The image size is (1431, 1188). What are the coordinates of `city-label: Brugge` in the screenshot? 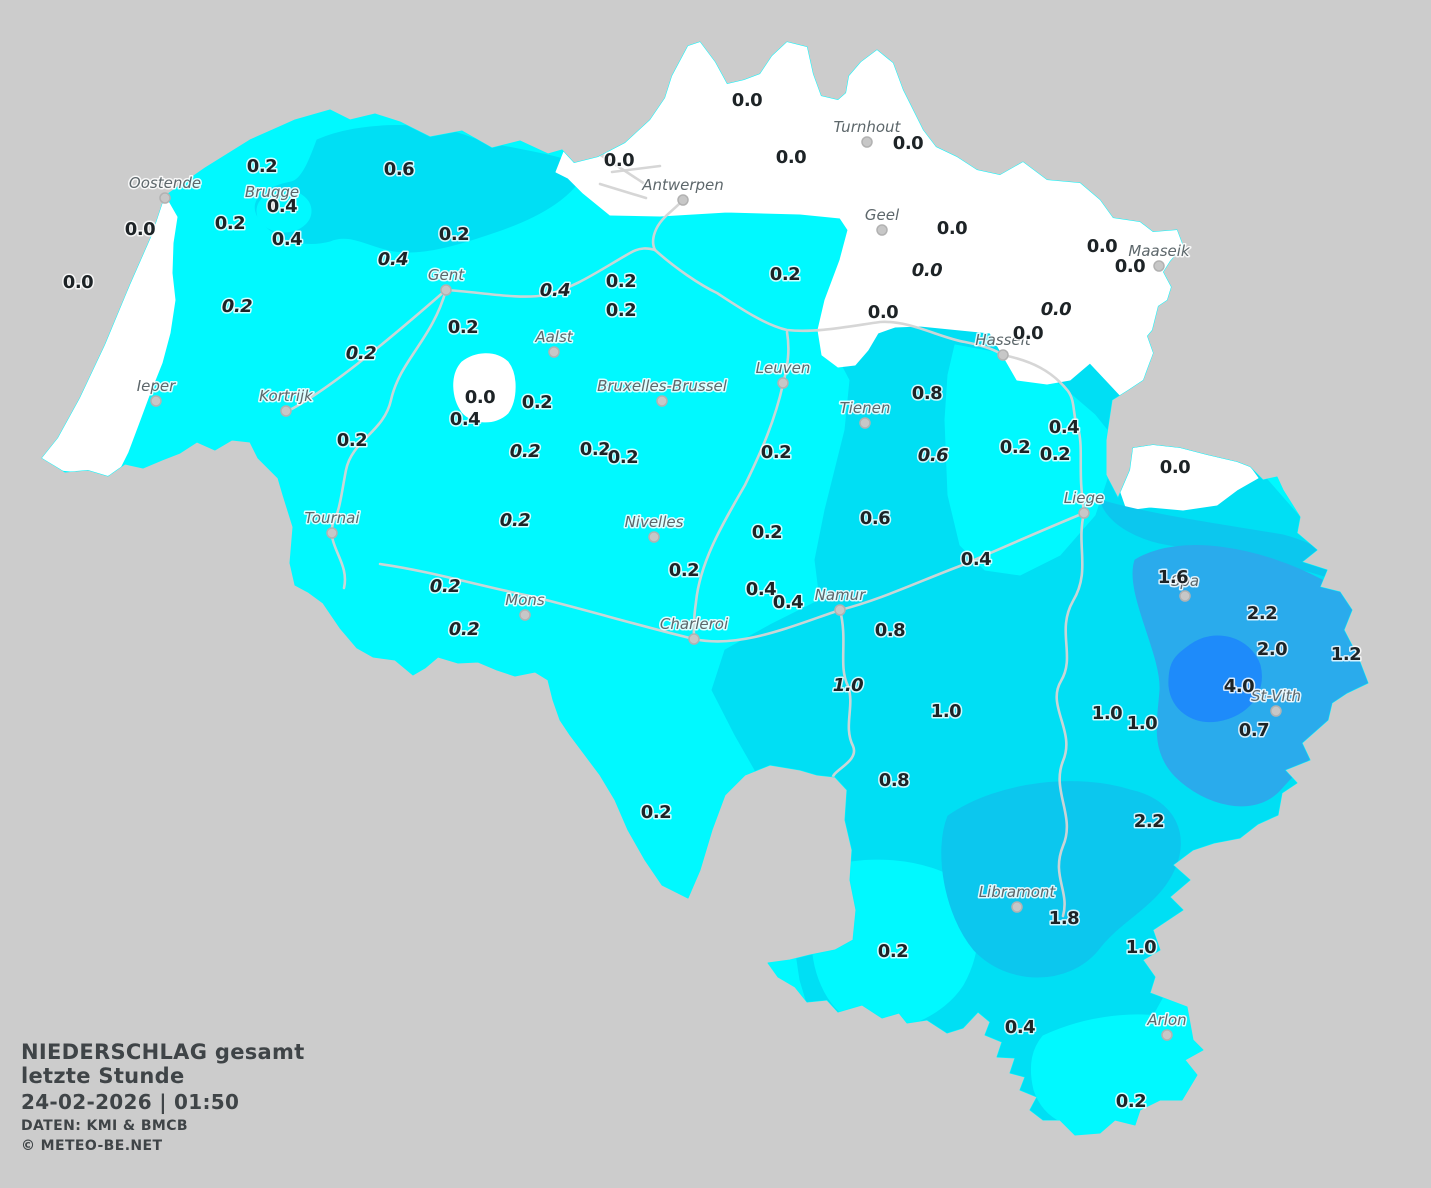 It's located at (272, 192).